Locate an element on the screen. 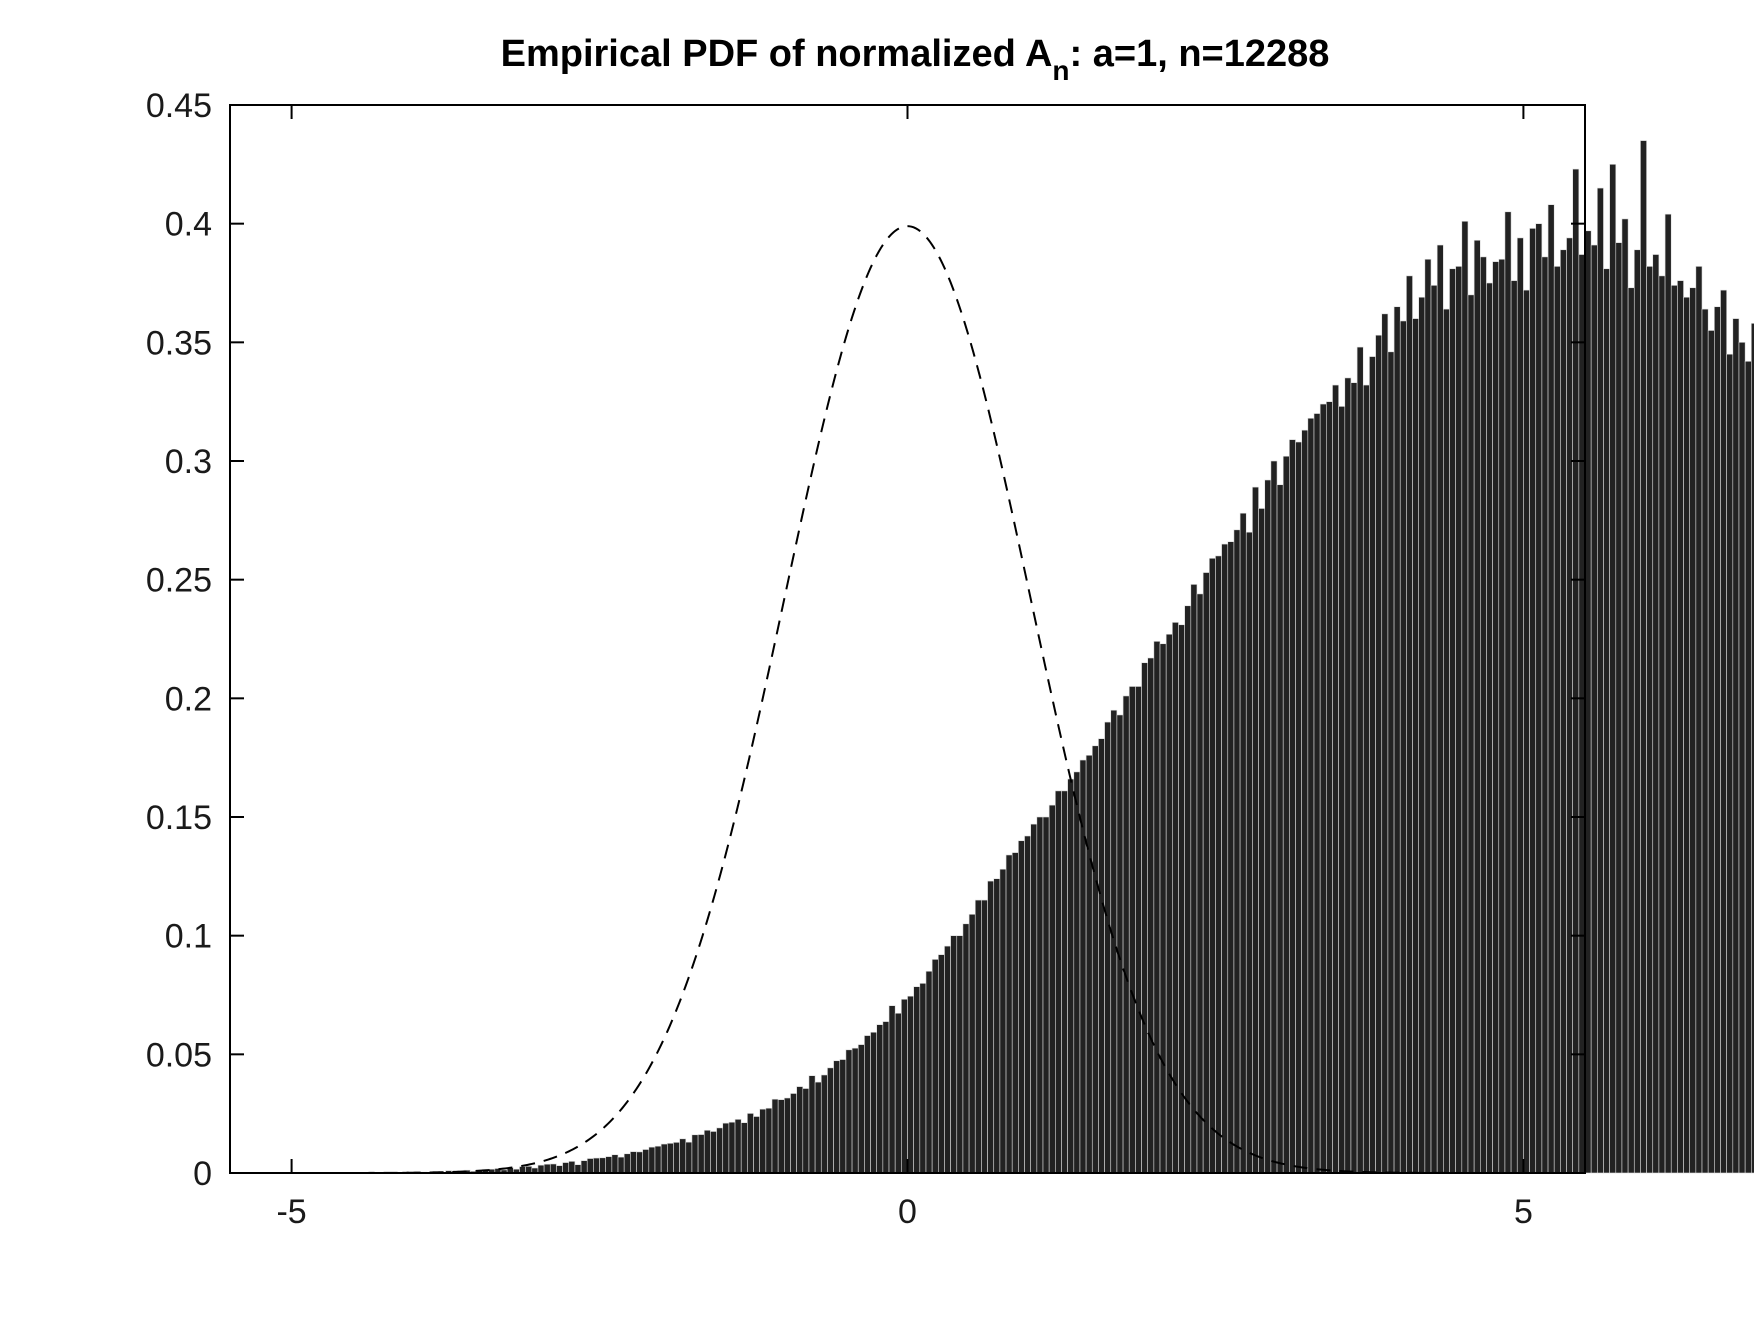 This screenshot has width=1754, height=1317. y-tick-label: 0.1 is located at coordinates (188, 937).